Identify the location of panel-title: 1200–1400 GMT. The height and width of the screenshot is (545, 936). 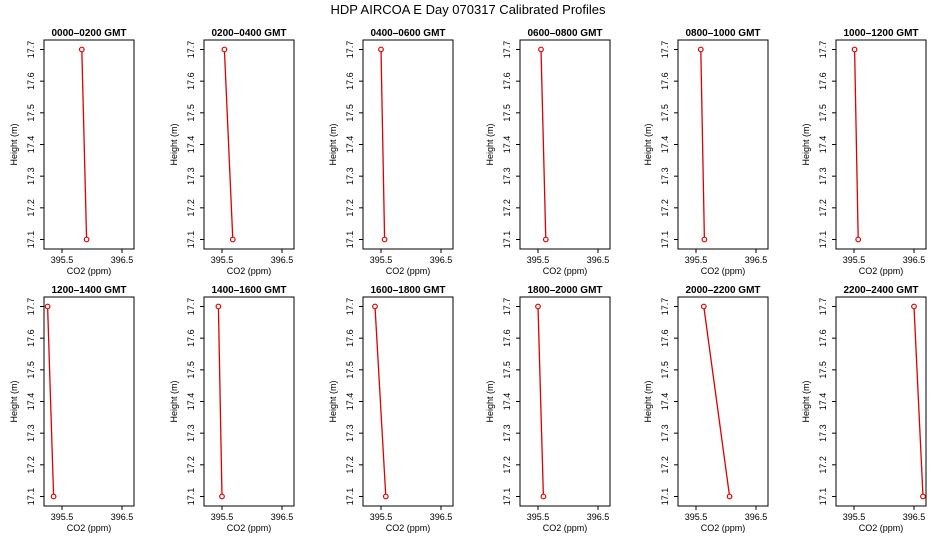
(88, 290).